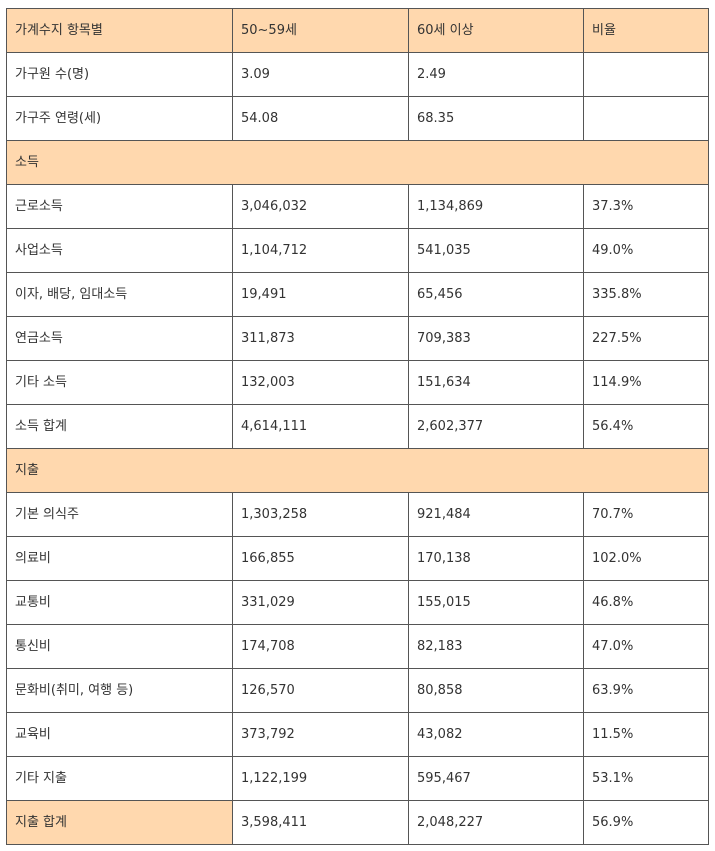  What do you see at coordinates (320, 690) in the screenshot?
I see `value-50-59: 126,570` at bounding box center [320, 690].